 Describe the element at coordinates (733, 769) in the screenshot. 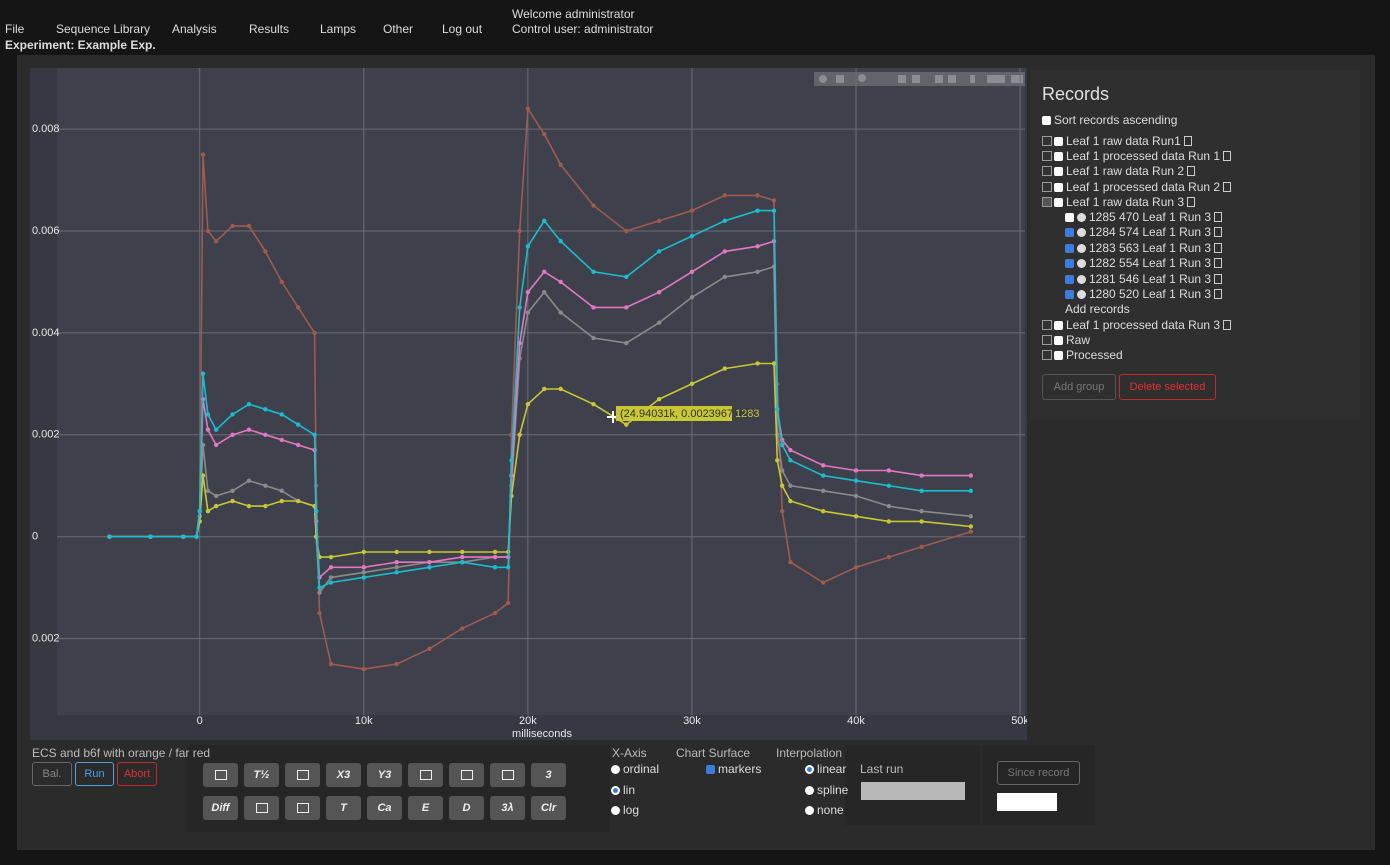

I see `option: markers` at that location.